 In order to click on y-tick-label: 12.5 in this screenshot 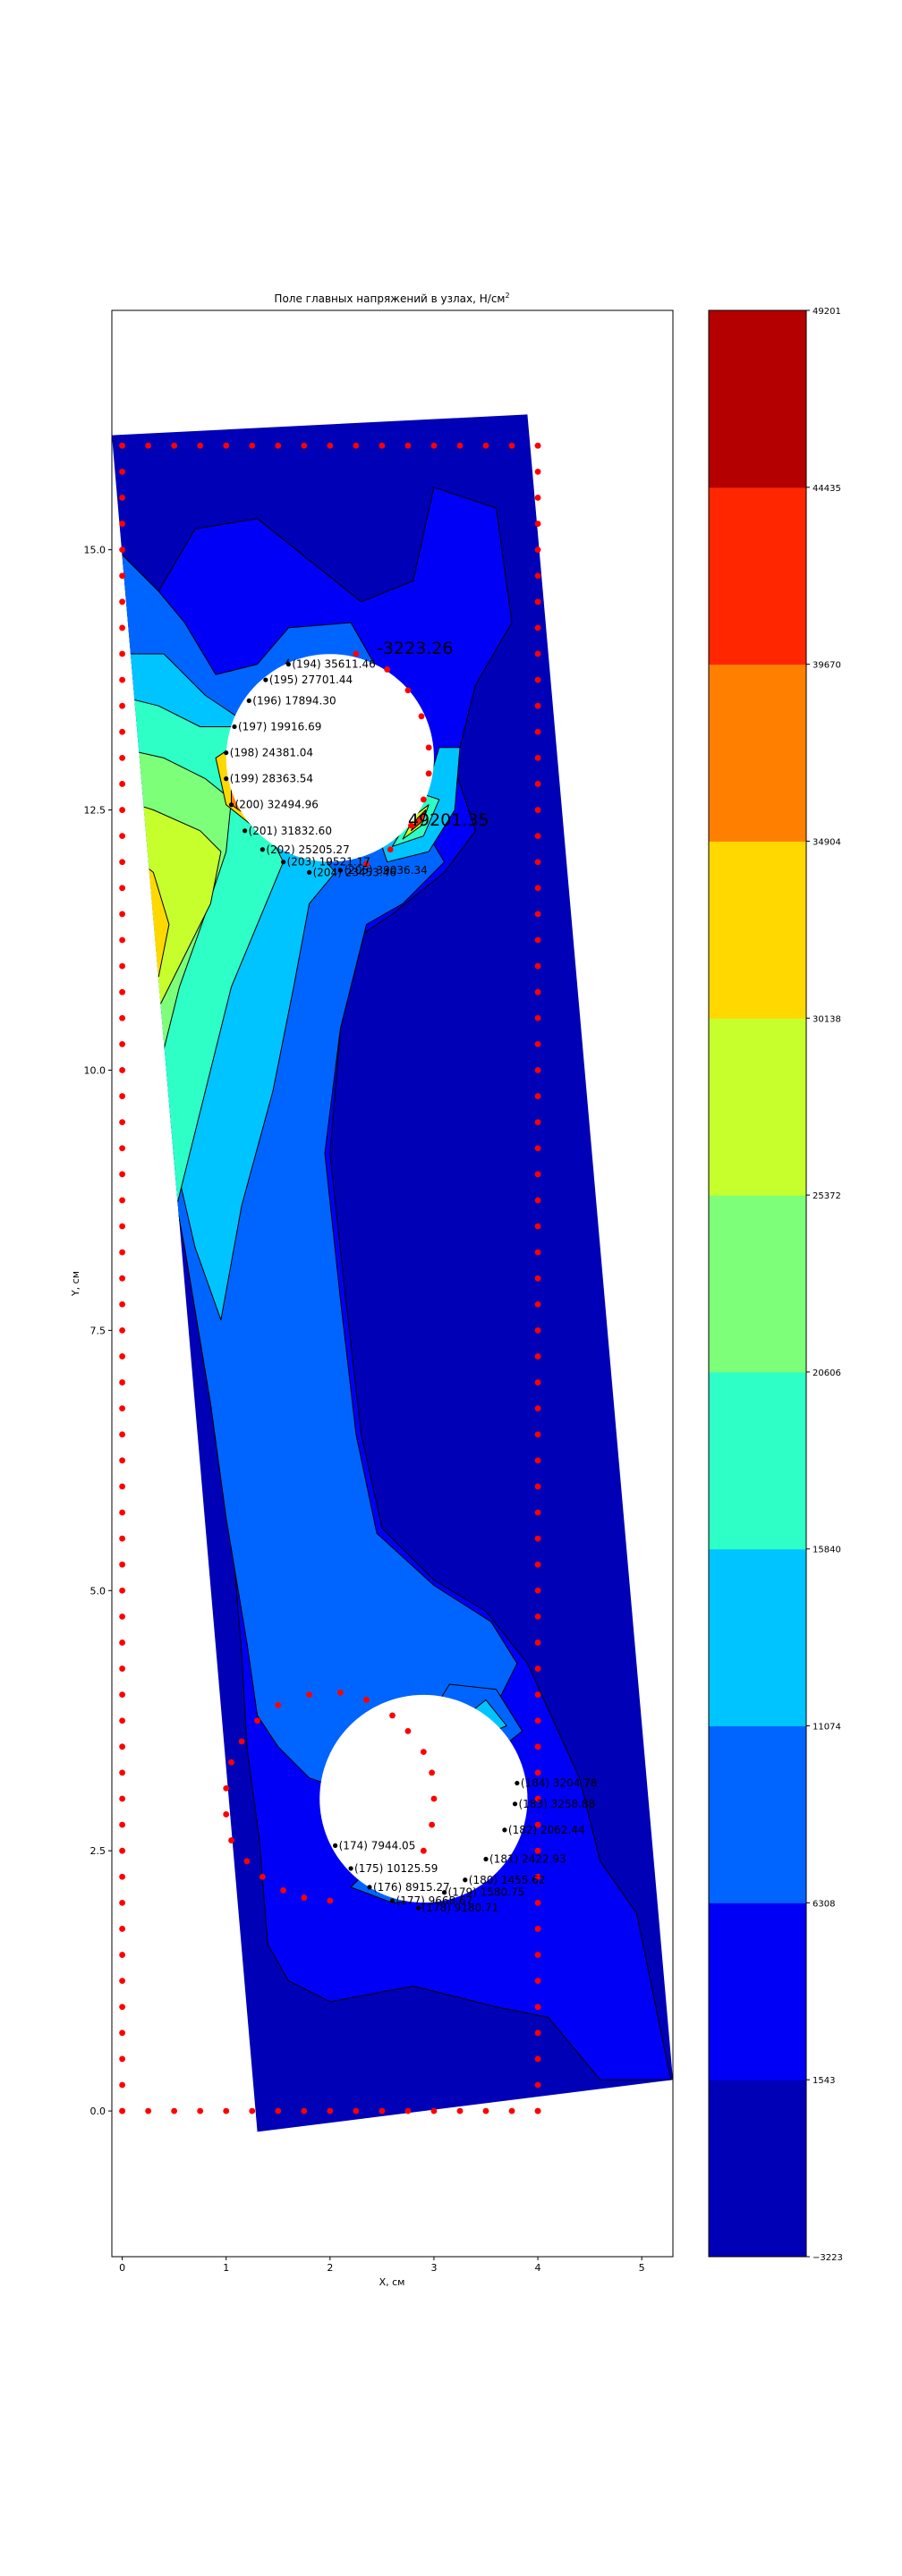, I will do `click(95, 811)`.